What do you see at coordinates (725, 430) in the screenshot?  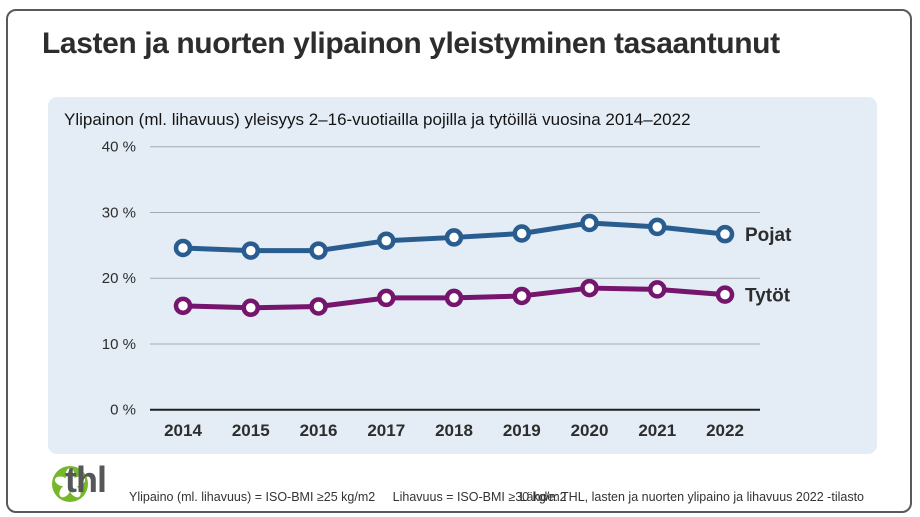 I see `x-tick-label: 2022` at bounding box center [725, 430].